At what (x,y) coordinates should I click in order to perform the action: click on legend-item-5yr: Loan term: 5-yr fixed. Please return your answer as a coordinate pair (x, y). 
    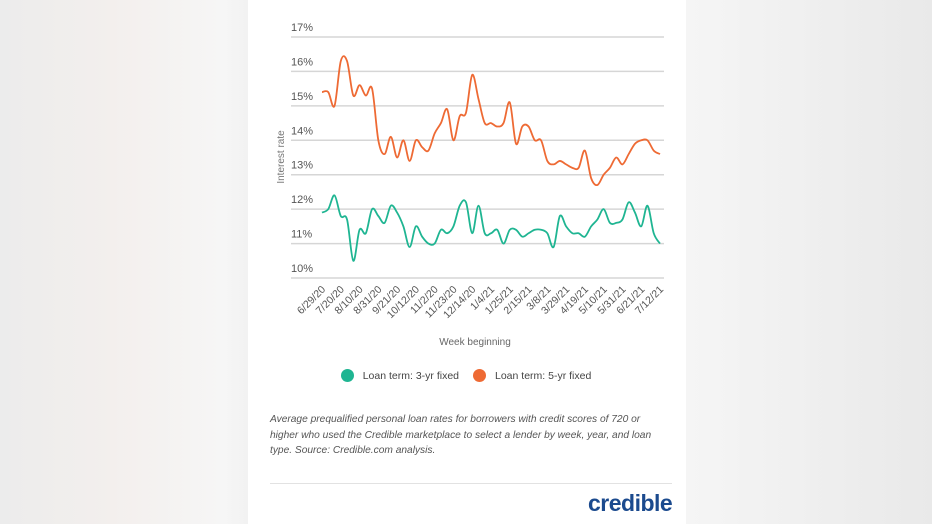
    Looking at the image, I should click on (532, 375).